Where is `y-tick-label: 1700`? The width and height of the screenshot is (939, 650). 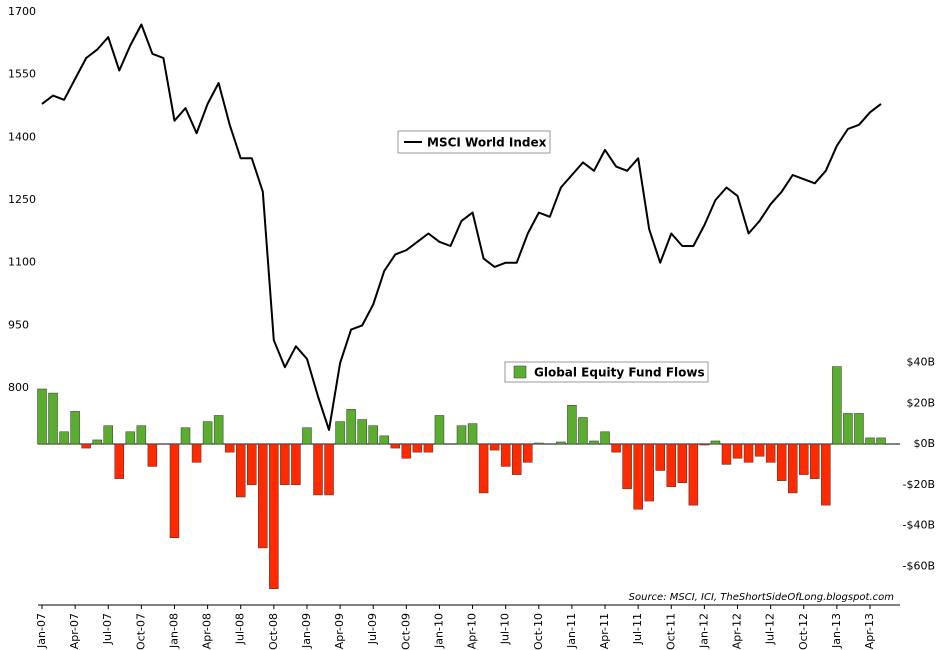
y-tick-label: 1700 is located at coordinates (22, 11).